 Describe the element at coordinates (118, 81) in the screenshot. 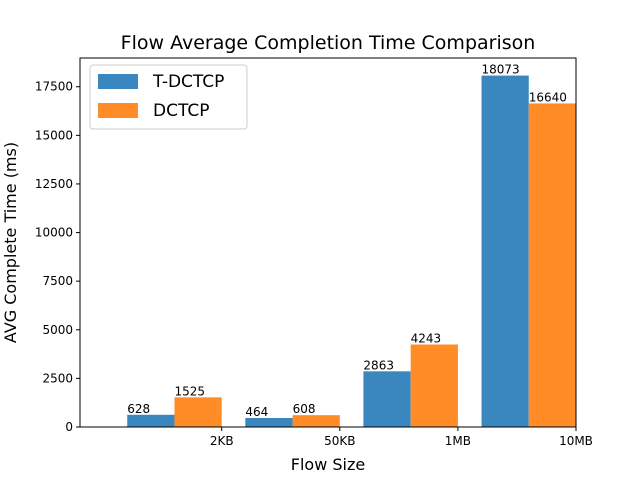

I see `legend-swatch-t-dctcp` at that location.